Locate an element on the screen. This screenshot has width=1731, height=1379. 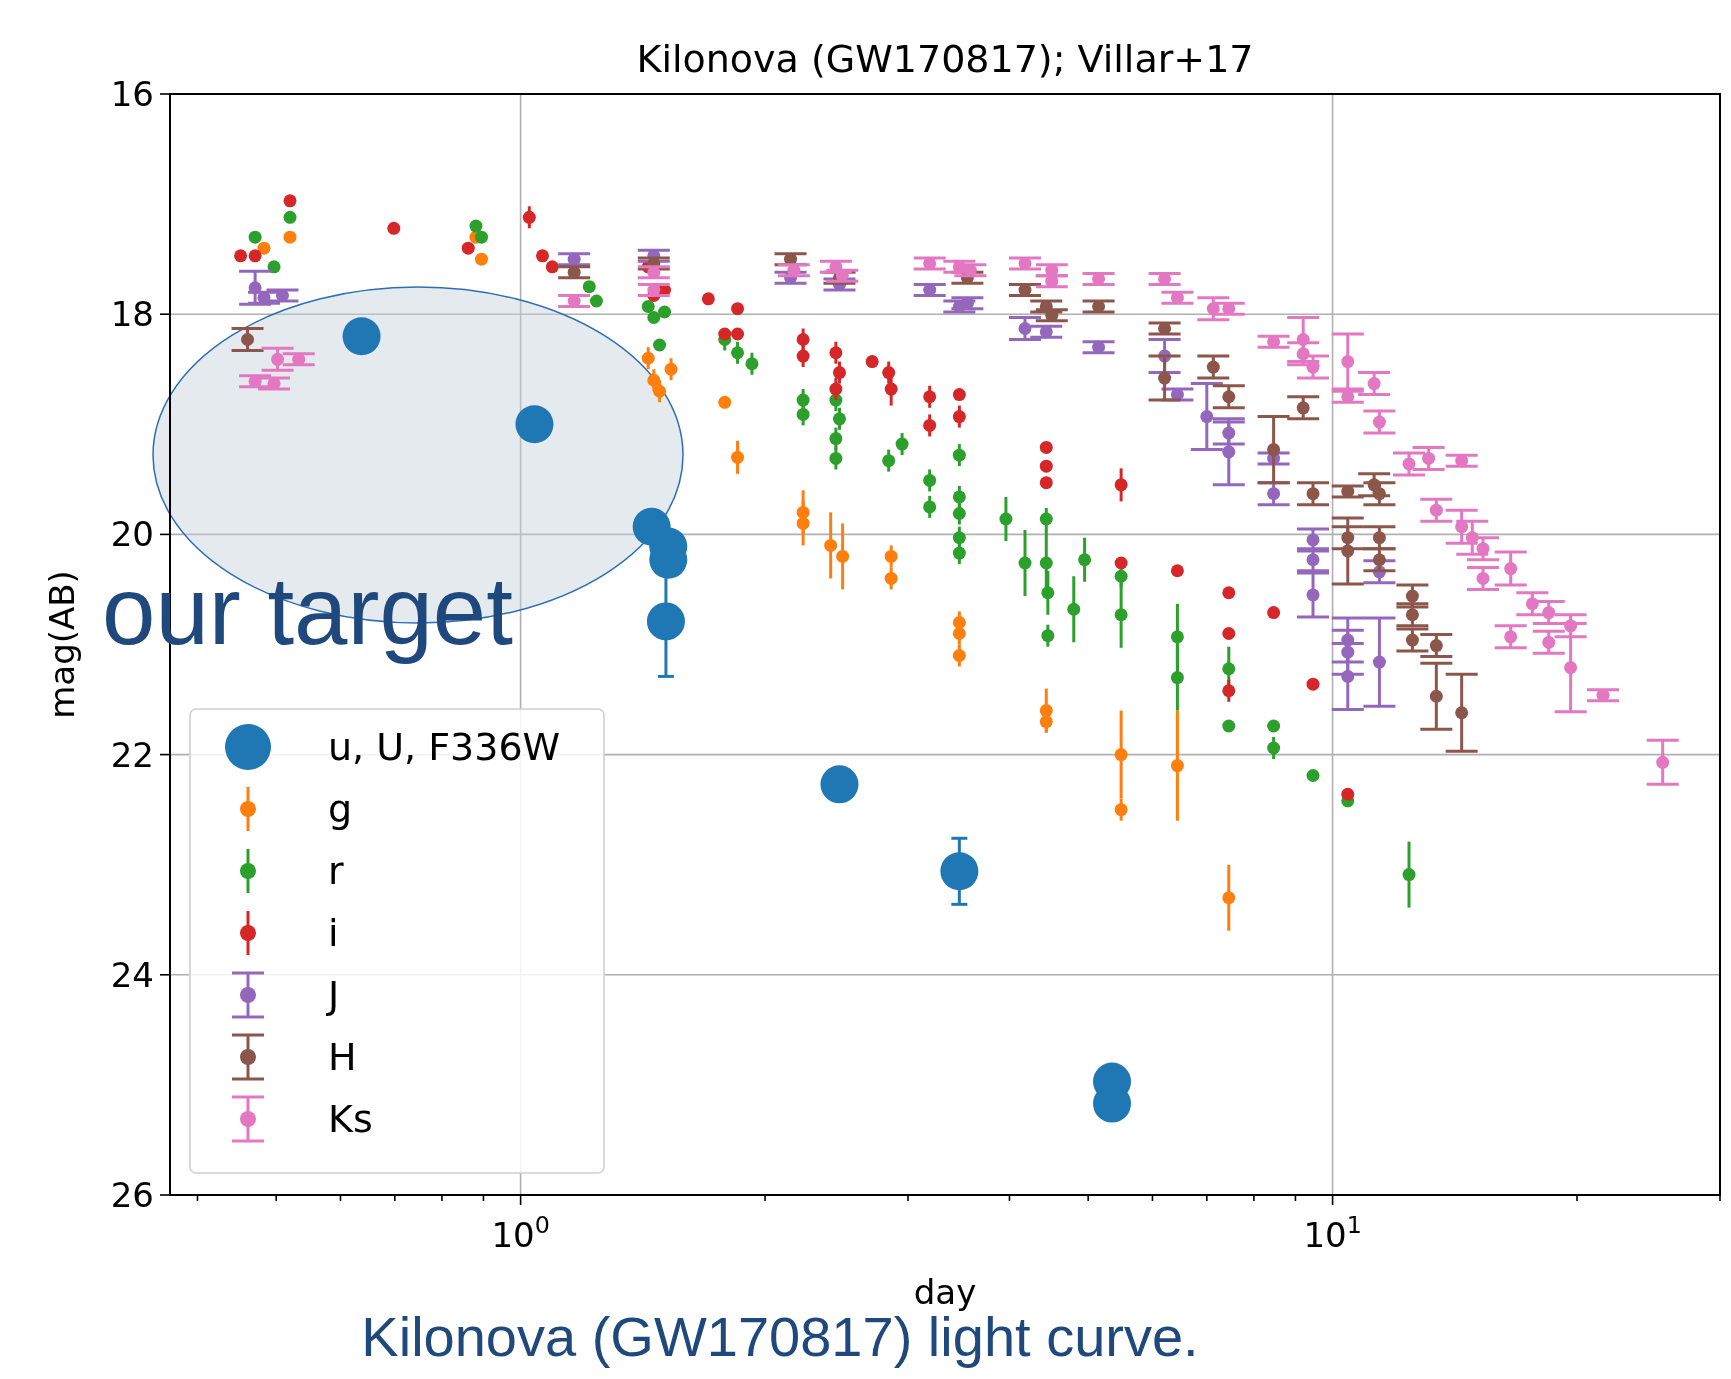
legend-entry: H is located at coordinates (294, 1057).